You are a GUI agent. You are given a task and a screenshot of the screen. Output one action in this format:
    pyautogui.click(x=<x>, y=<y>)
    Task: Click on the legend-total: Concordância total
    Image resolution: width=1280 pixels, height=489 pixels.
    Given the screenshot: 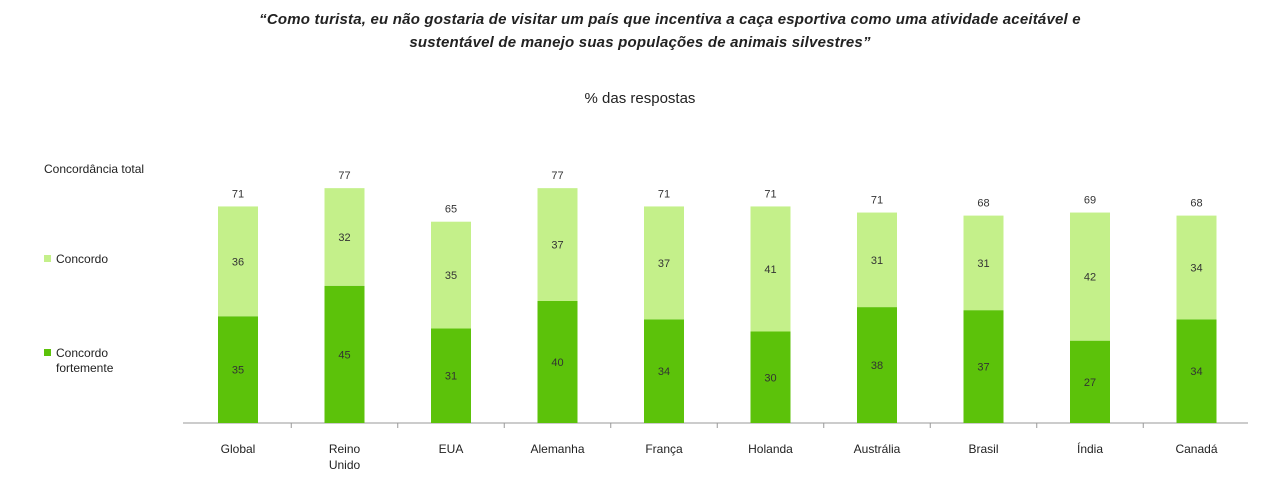 What is the action you would take?
    pyautogui.click(x=94, y=169)
    